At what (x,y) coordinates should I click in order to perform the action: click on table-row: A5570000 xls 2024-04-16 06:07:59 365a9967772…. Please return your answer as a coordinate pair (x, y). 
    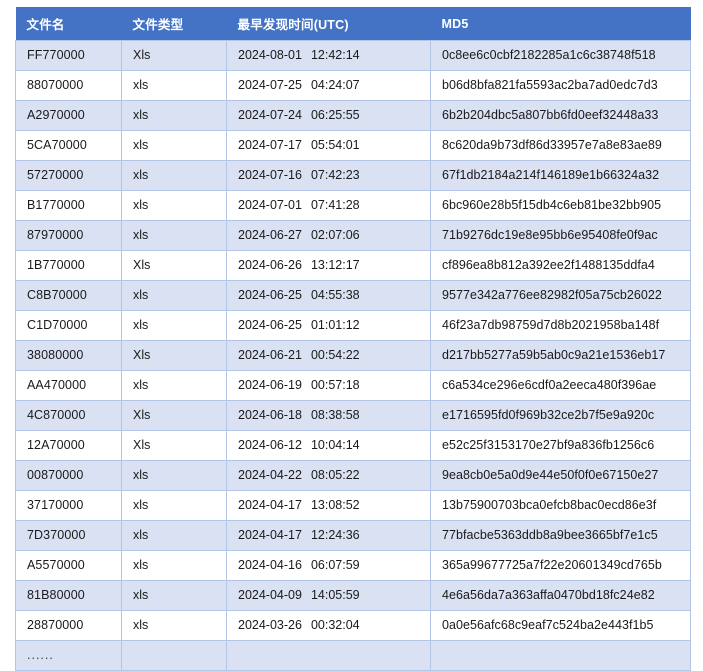
    Looking at the image, I should click on (353, 565).